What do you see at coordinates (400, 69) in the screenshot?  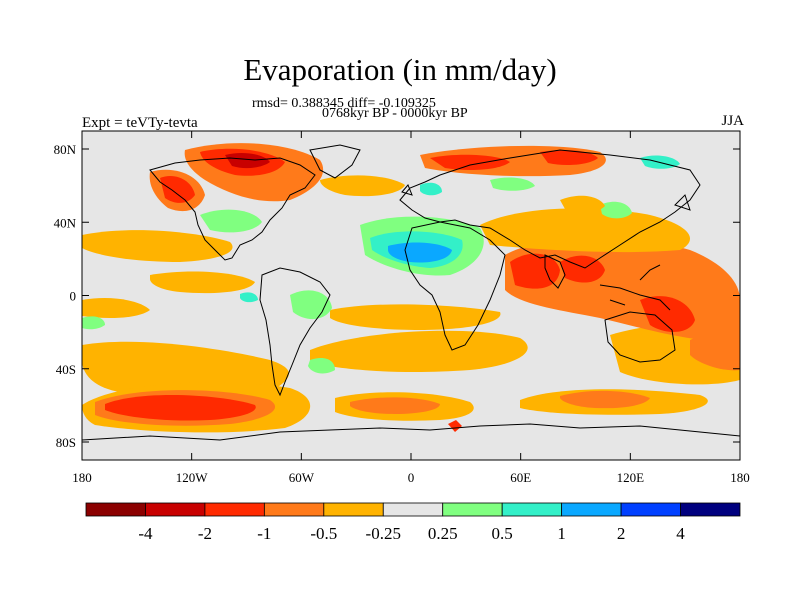 I see `map-title: Evaporation (in mm/day)` at bounding box center [400, 69].